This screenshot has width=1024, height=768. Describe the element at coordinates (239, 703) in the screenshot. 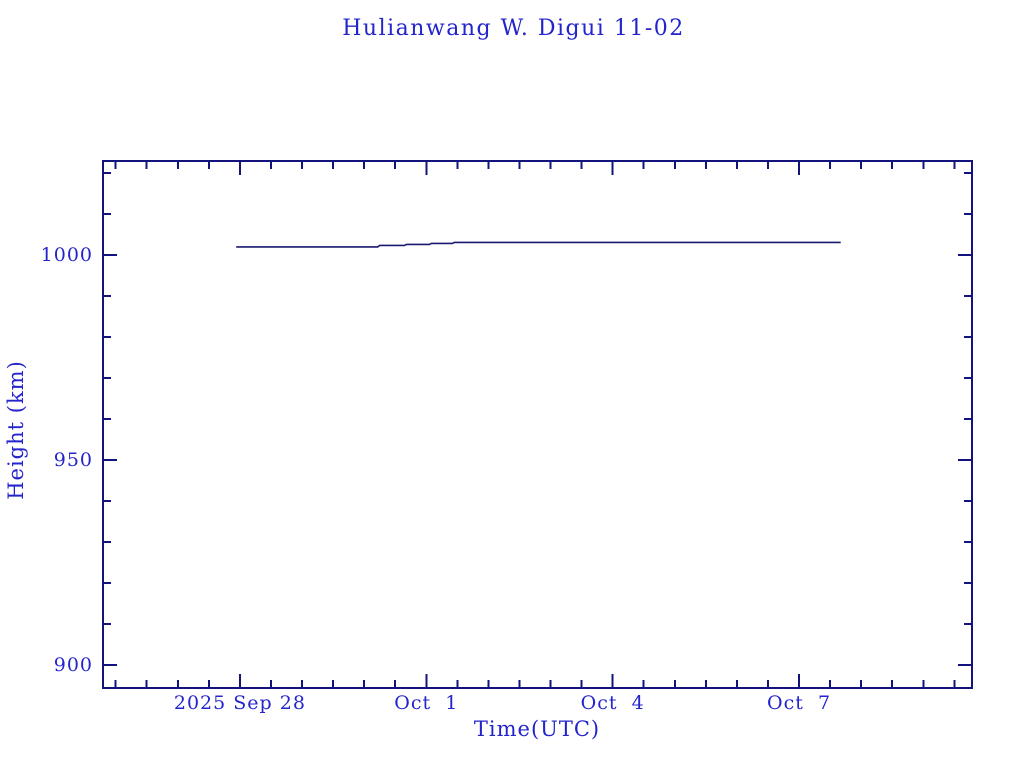

I see `x-tick-label-sep28: 2025 Sep 28` at that location.